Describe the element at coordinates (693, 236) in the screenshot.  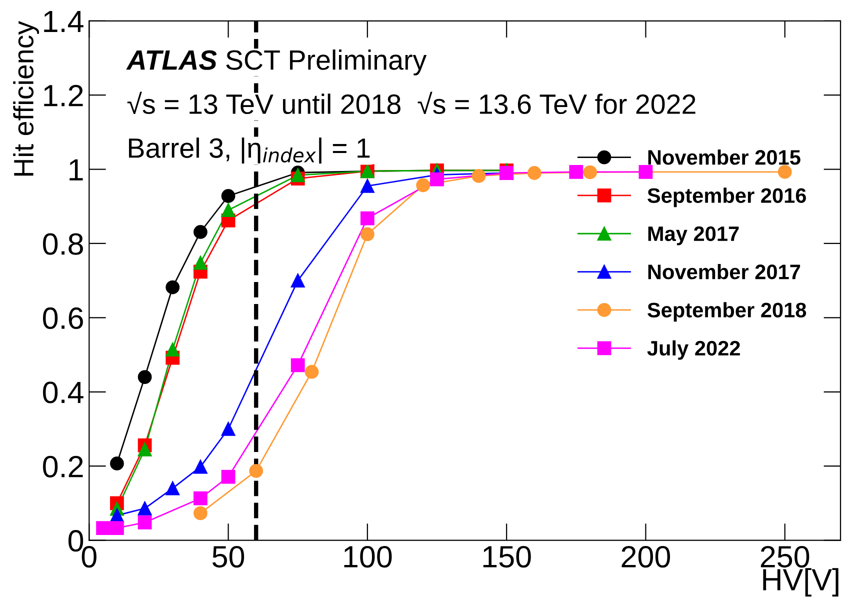
I see `legend-label: May 2017` at that location.